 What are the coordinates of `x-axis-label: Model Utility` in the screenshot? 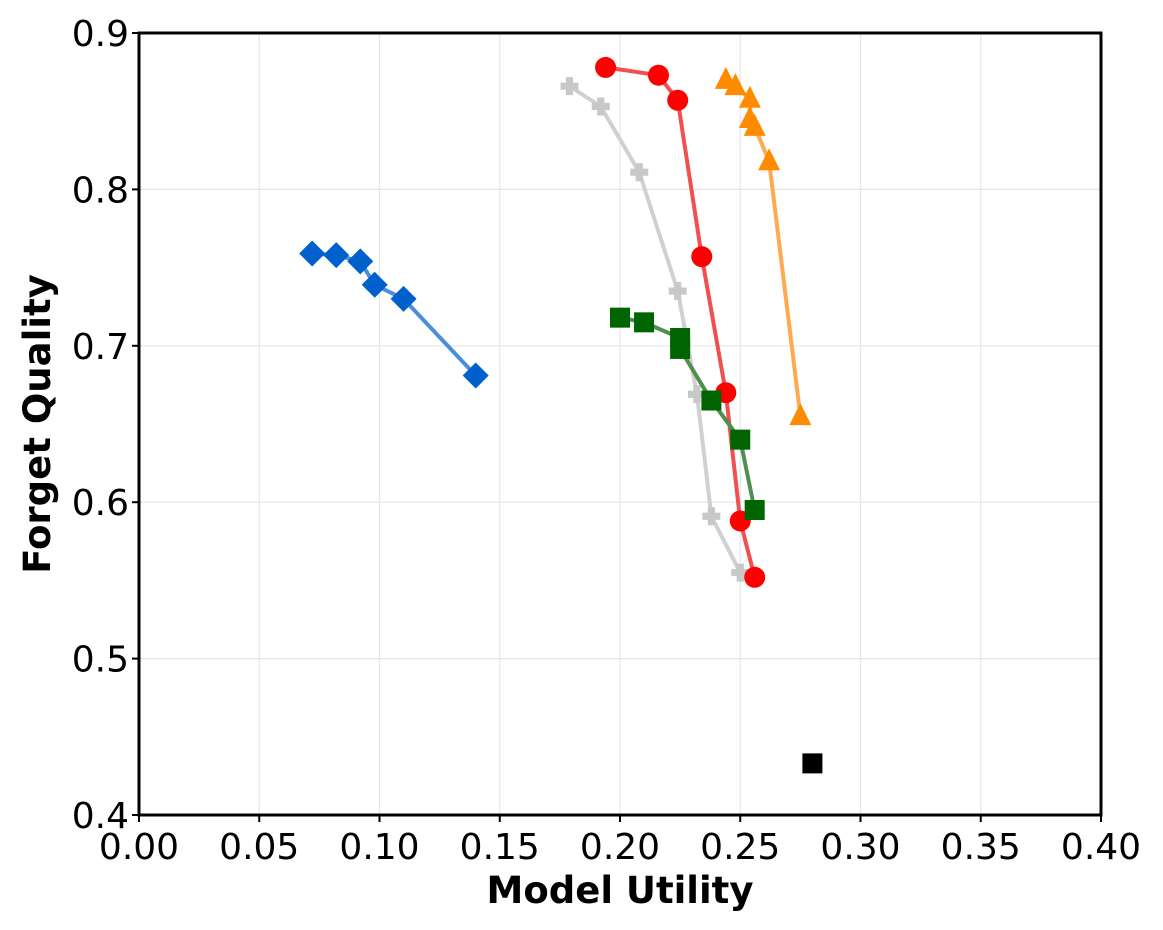 It's located at (620, 890).